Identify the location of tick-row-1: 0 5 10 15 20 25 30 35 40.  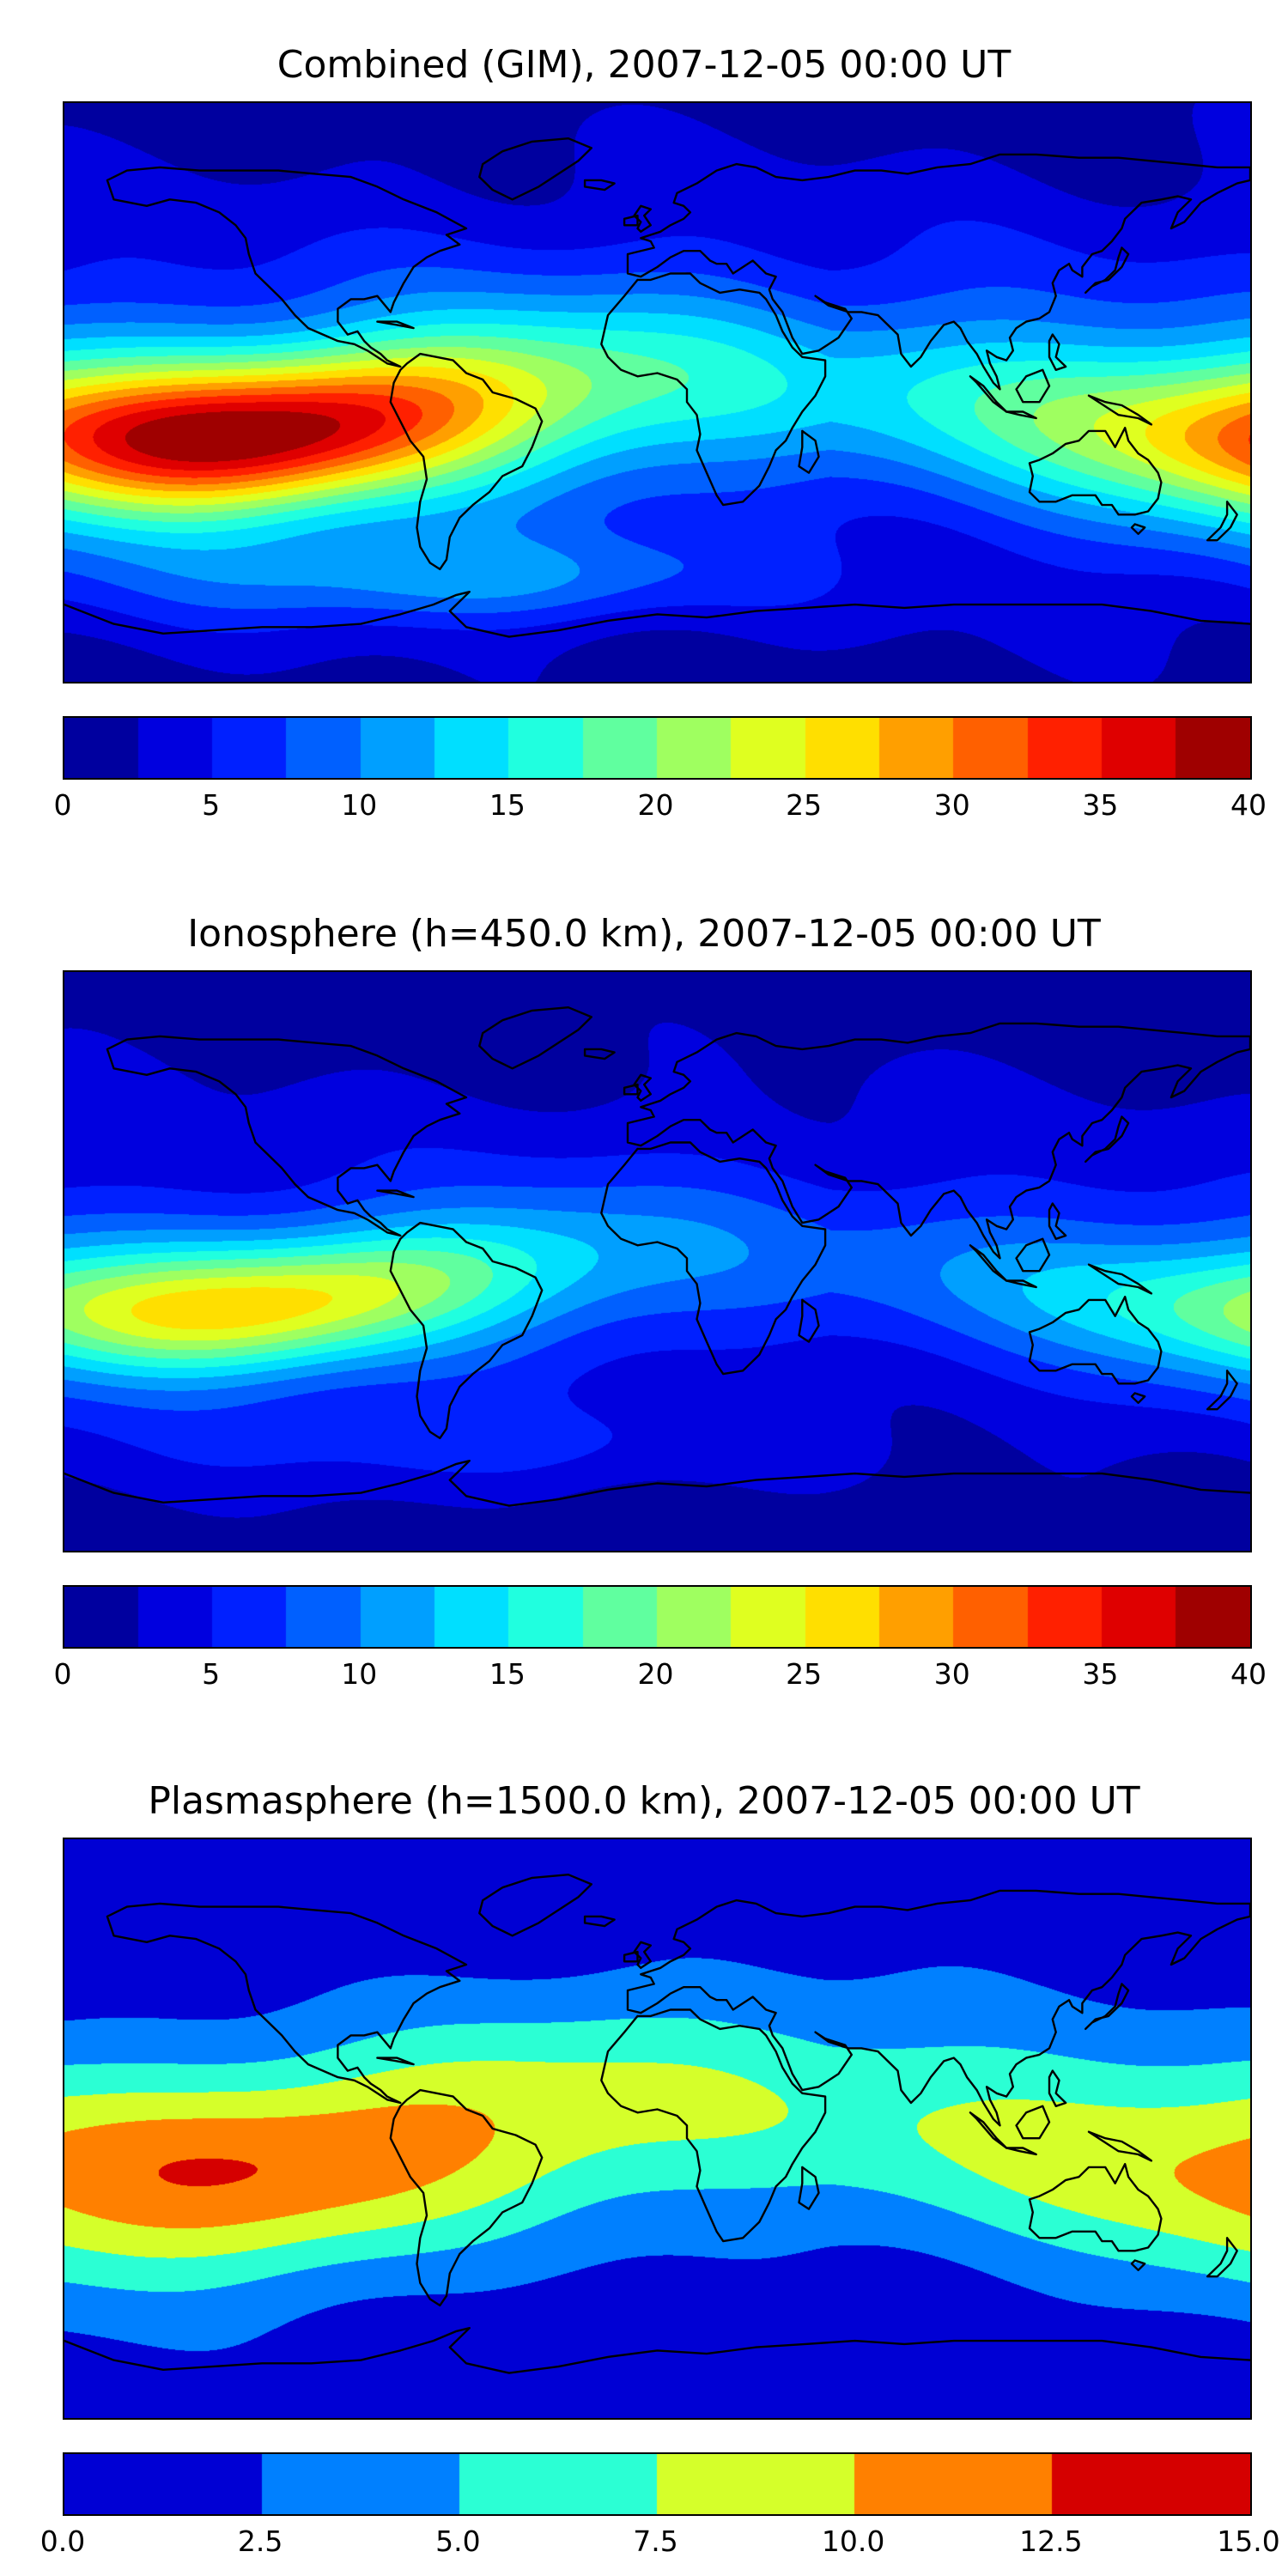
(660, 1677).